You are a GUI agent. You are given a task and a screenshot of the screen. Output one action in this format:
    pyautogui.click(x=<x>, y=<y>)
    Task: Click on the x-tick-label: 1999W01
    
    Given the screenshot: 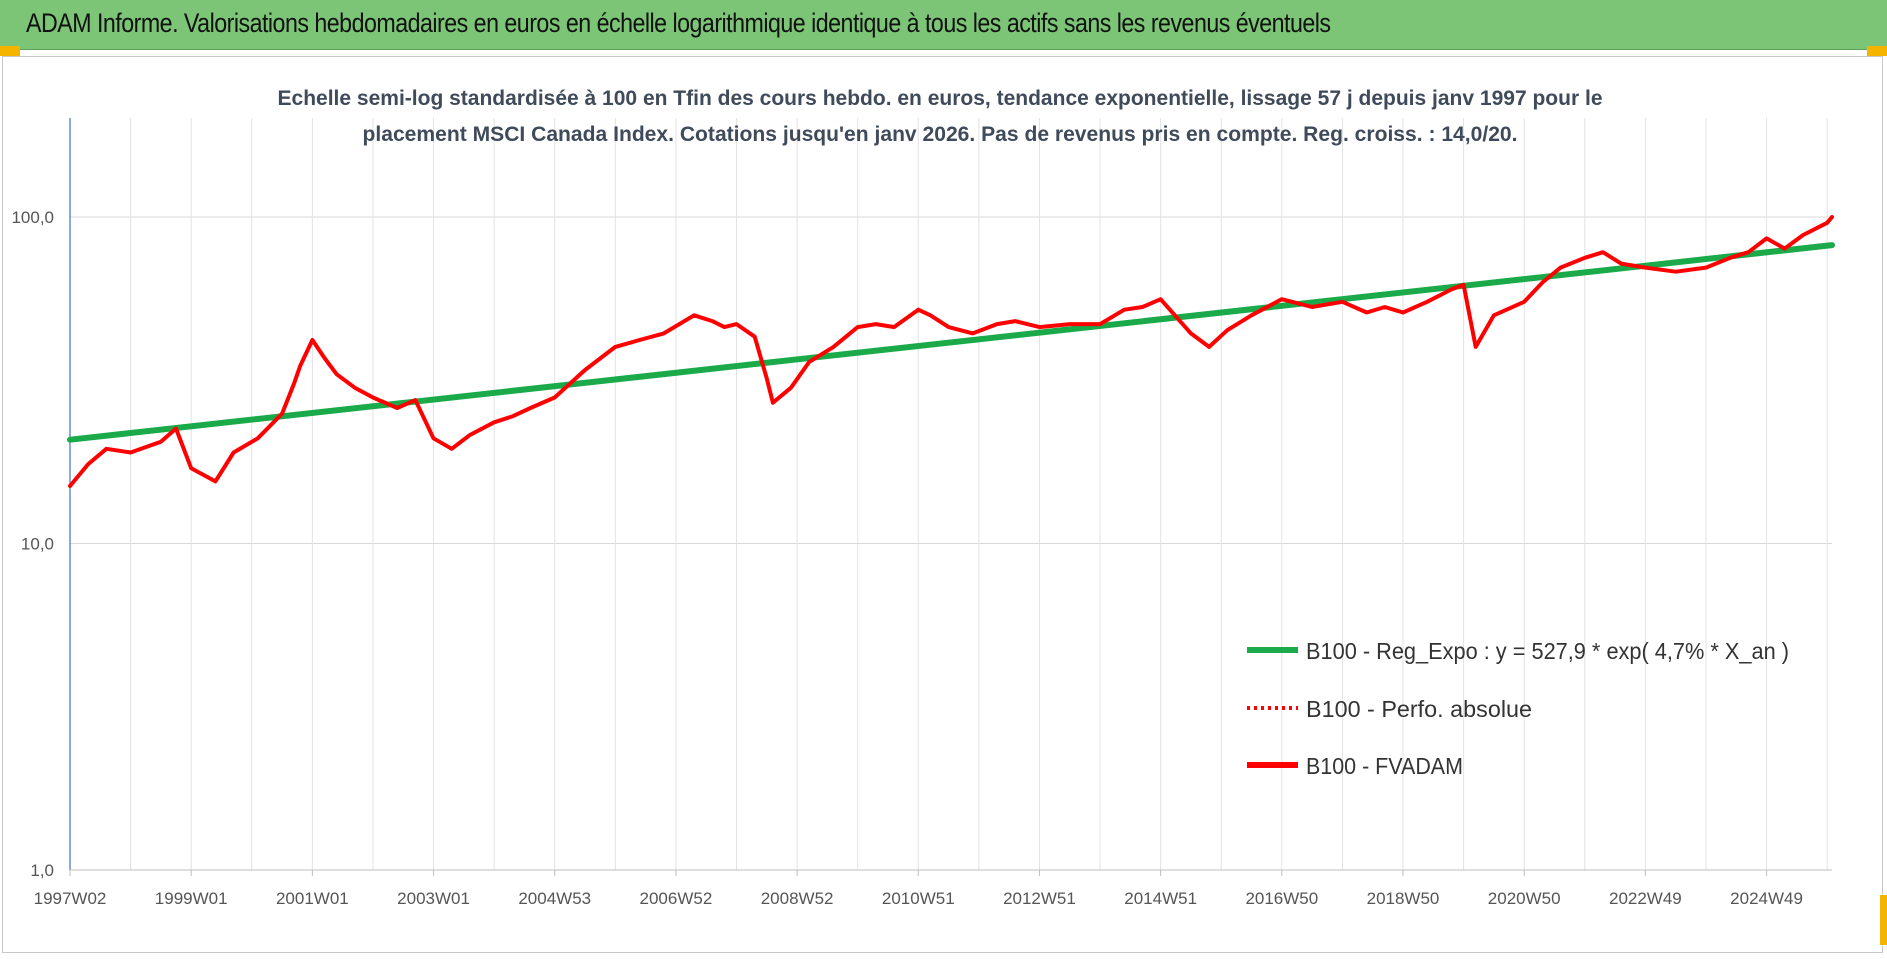 What is the action you would take?
    pyautogui.click(x=191, y=898)
    